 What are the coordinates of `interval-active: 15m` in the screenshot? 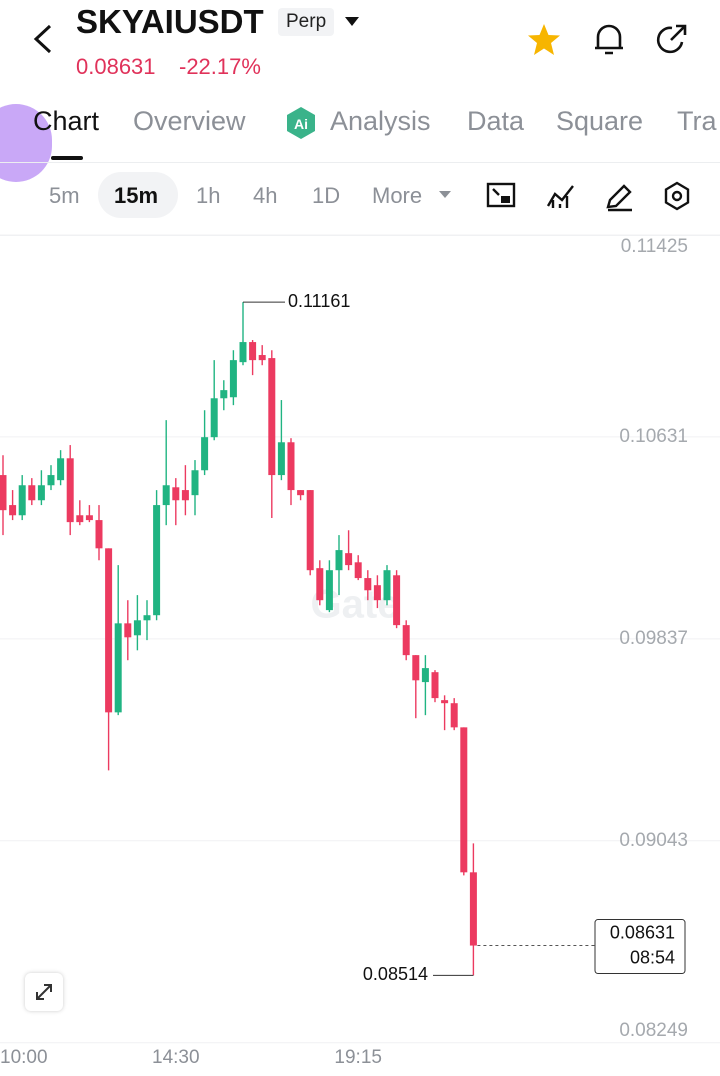 It's located at (136, 195).